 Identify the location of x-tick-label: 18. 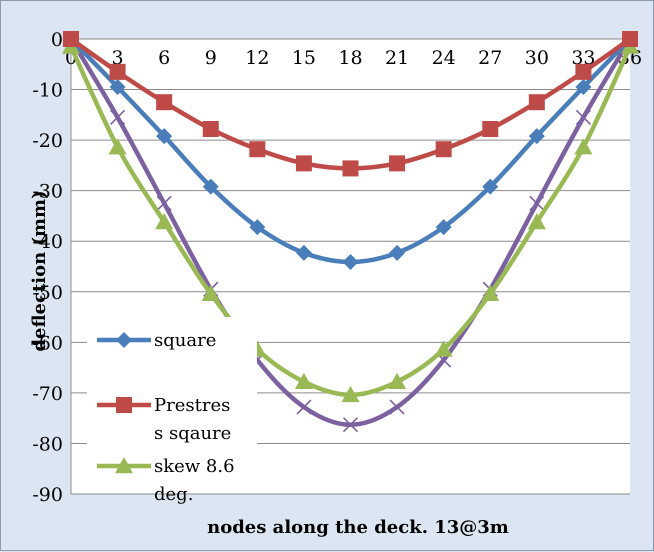
(350, 58).